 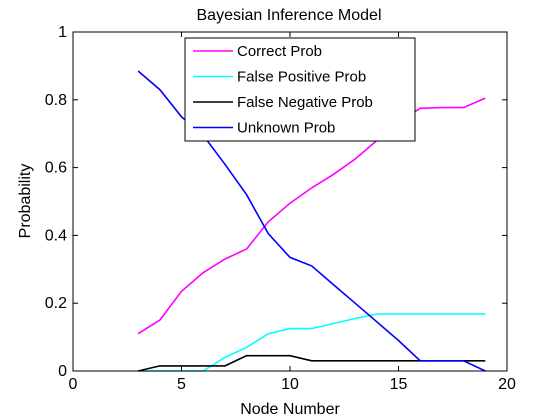 What do you see at coordinates (286, 128) in the screenshot?
I see `legend-label: Unknown Prob` at bounding box center [286, 128].